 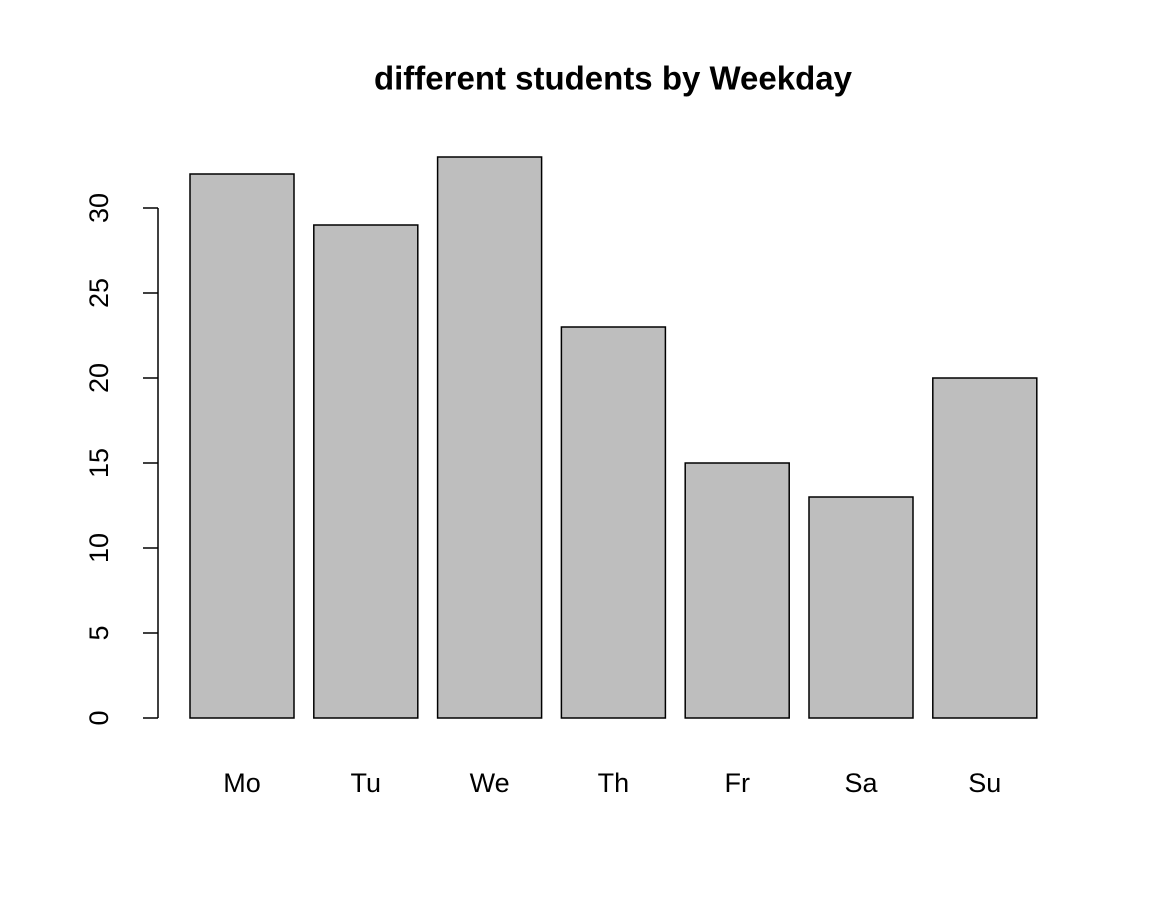 I want to click on x-tick-label: Th, so click(x=614, y=783).